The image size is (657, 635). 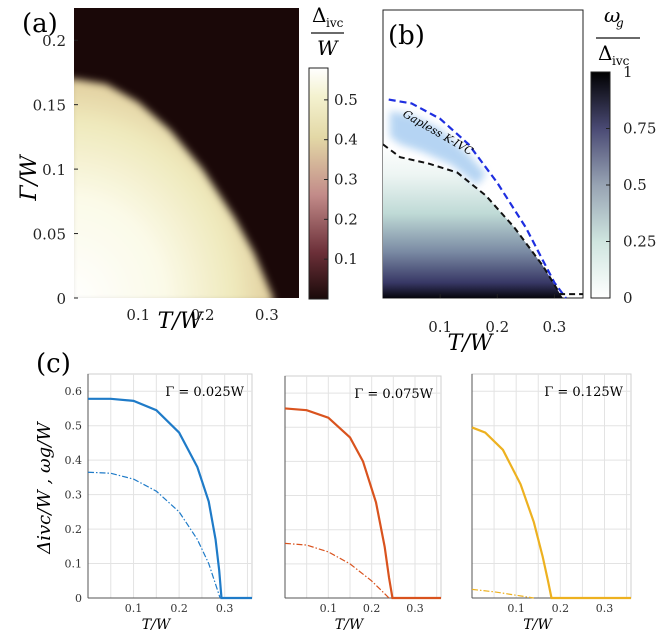 I want to click on boundary-blue-dashed, so click(x=477, y=198).